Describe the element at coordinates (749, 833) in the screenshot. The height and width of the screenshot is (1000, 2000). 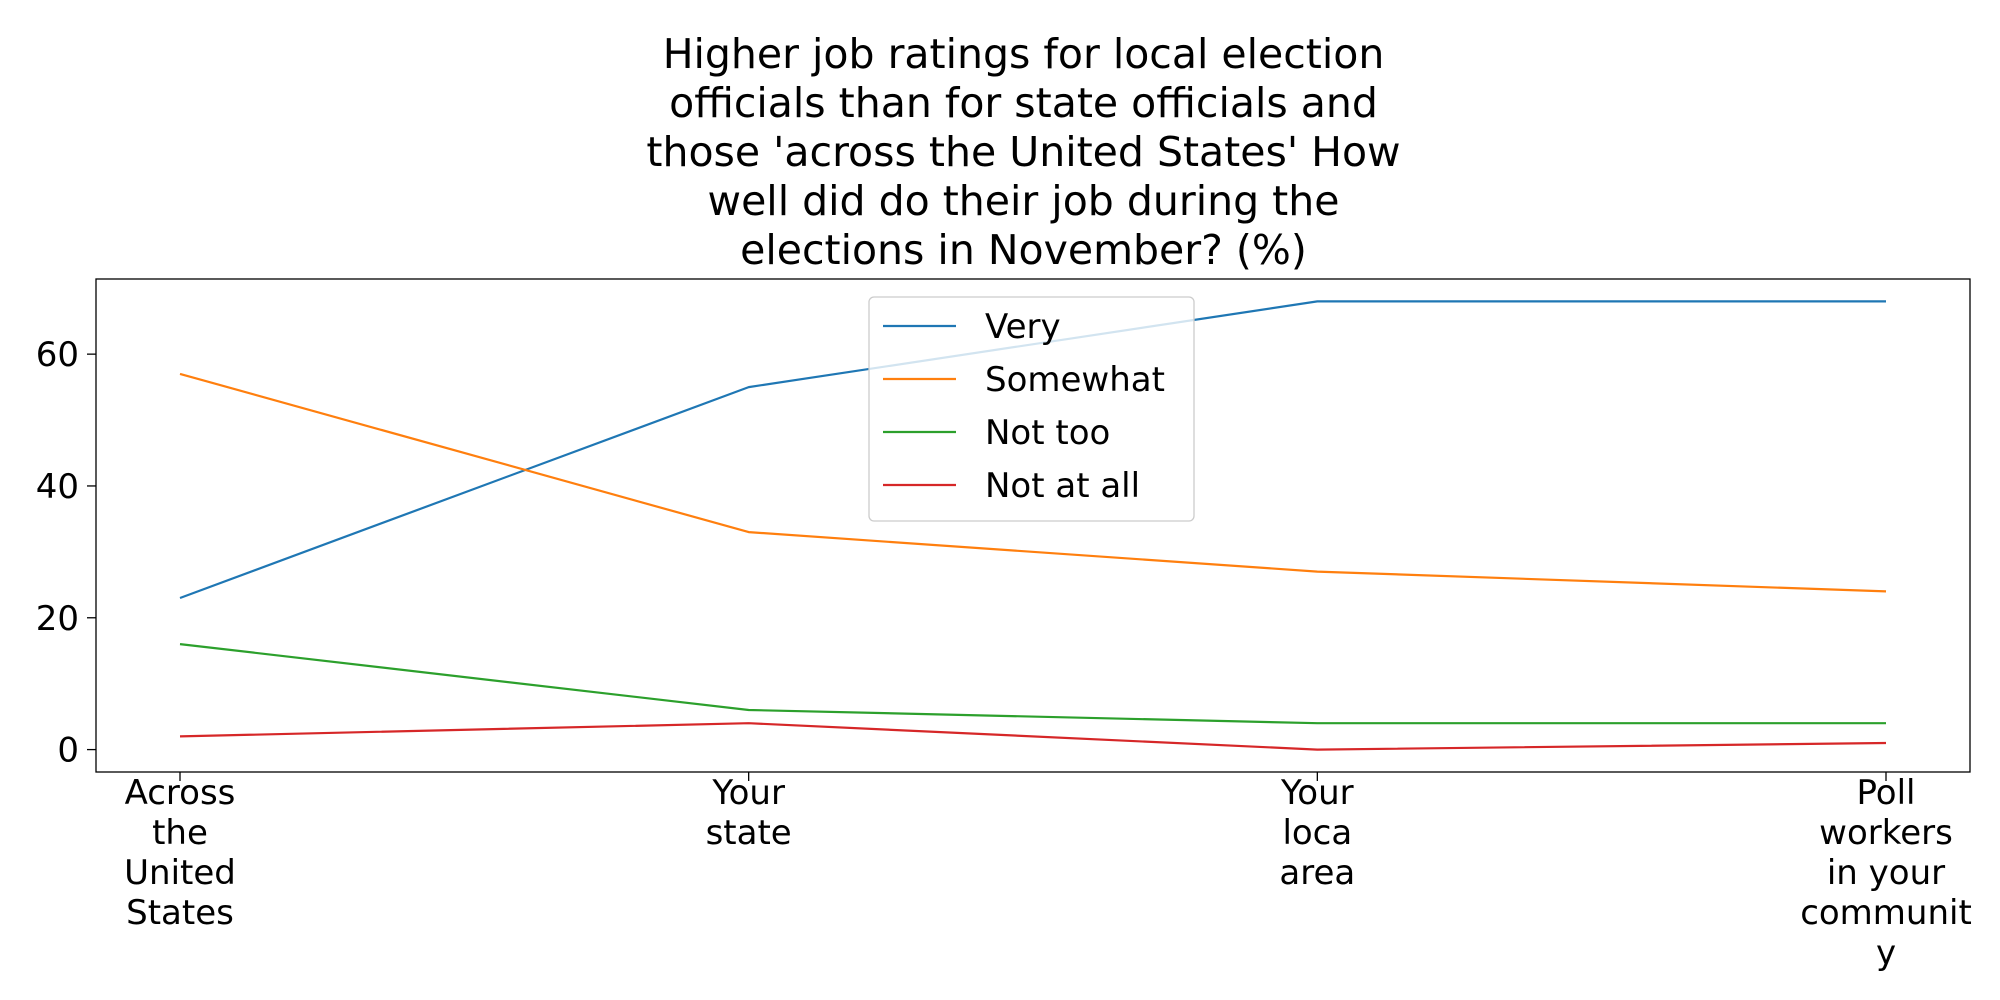
I see `x-tick-label-line: state` at that location.